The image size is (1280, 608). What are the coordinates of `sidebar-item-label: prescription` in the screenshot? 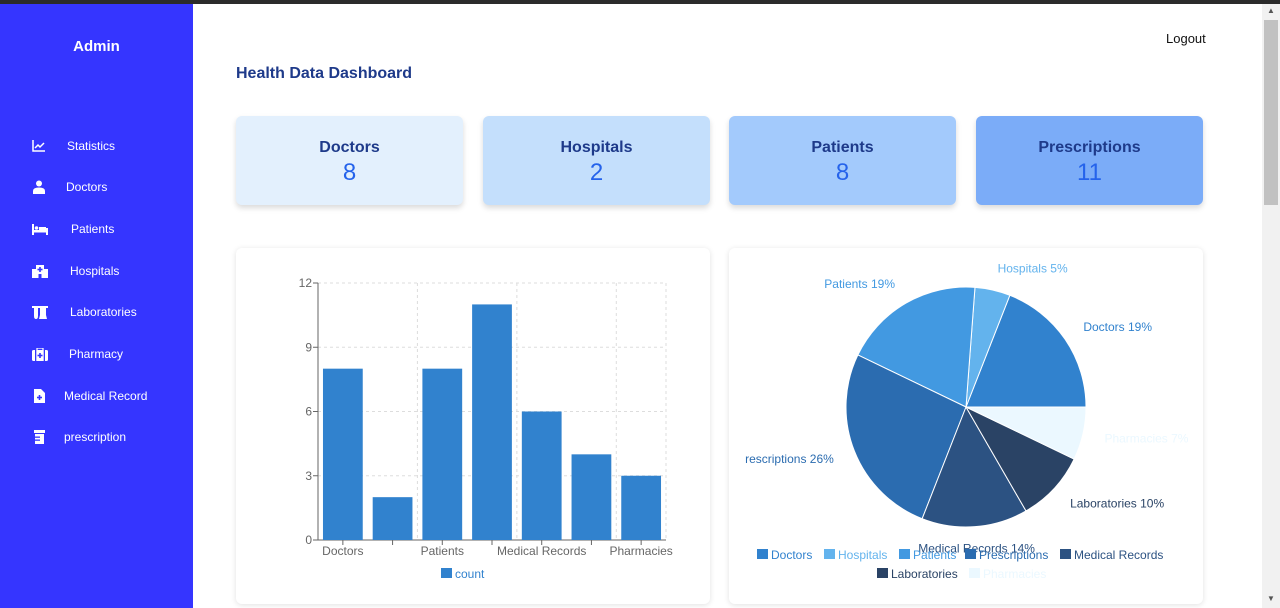 It's located at (95, 437).